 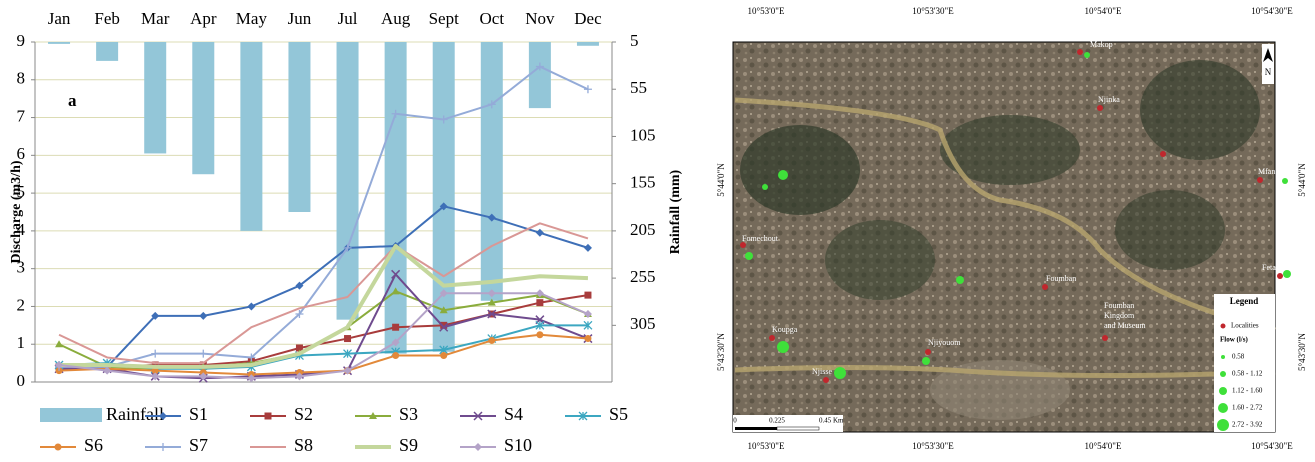 I want to click on locality-label: Kingdom, so click(x=1119, y=315).